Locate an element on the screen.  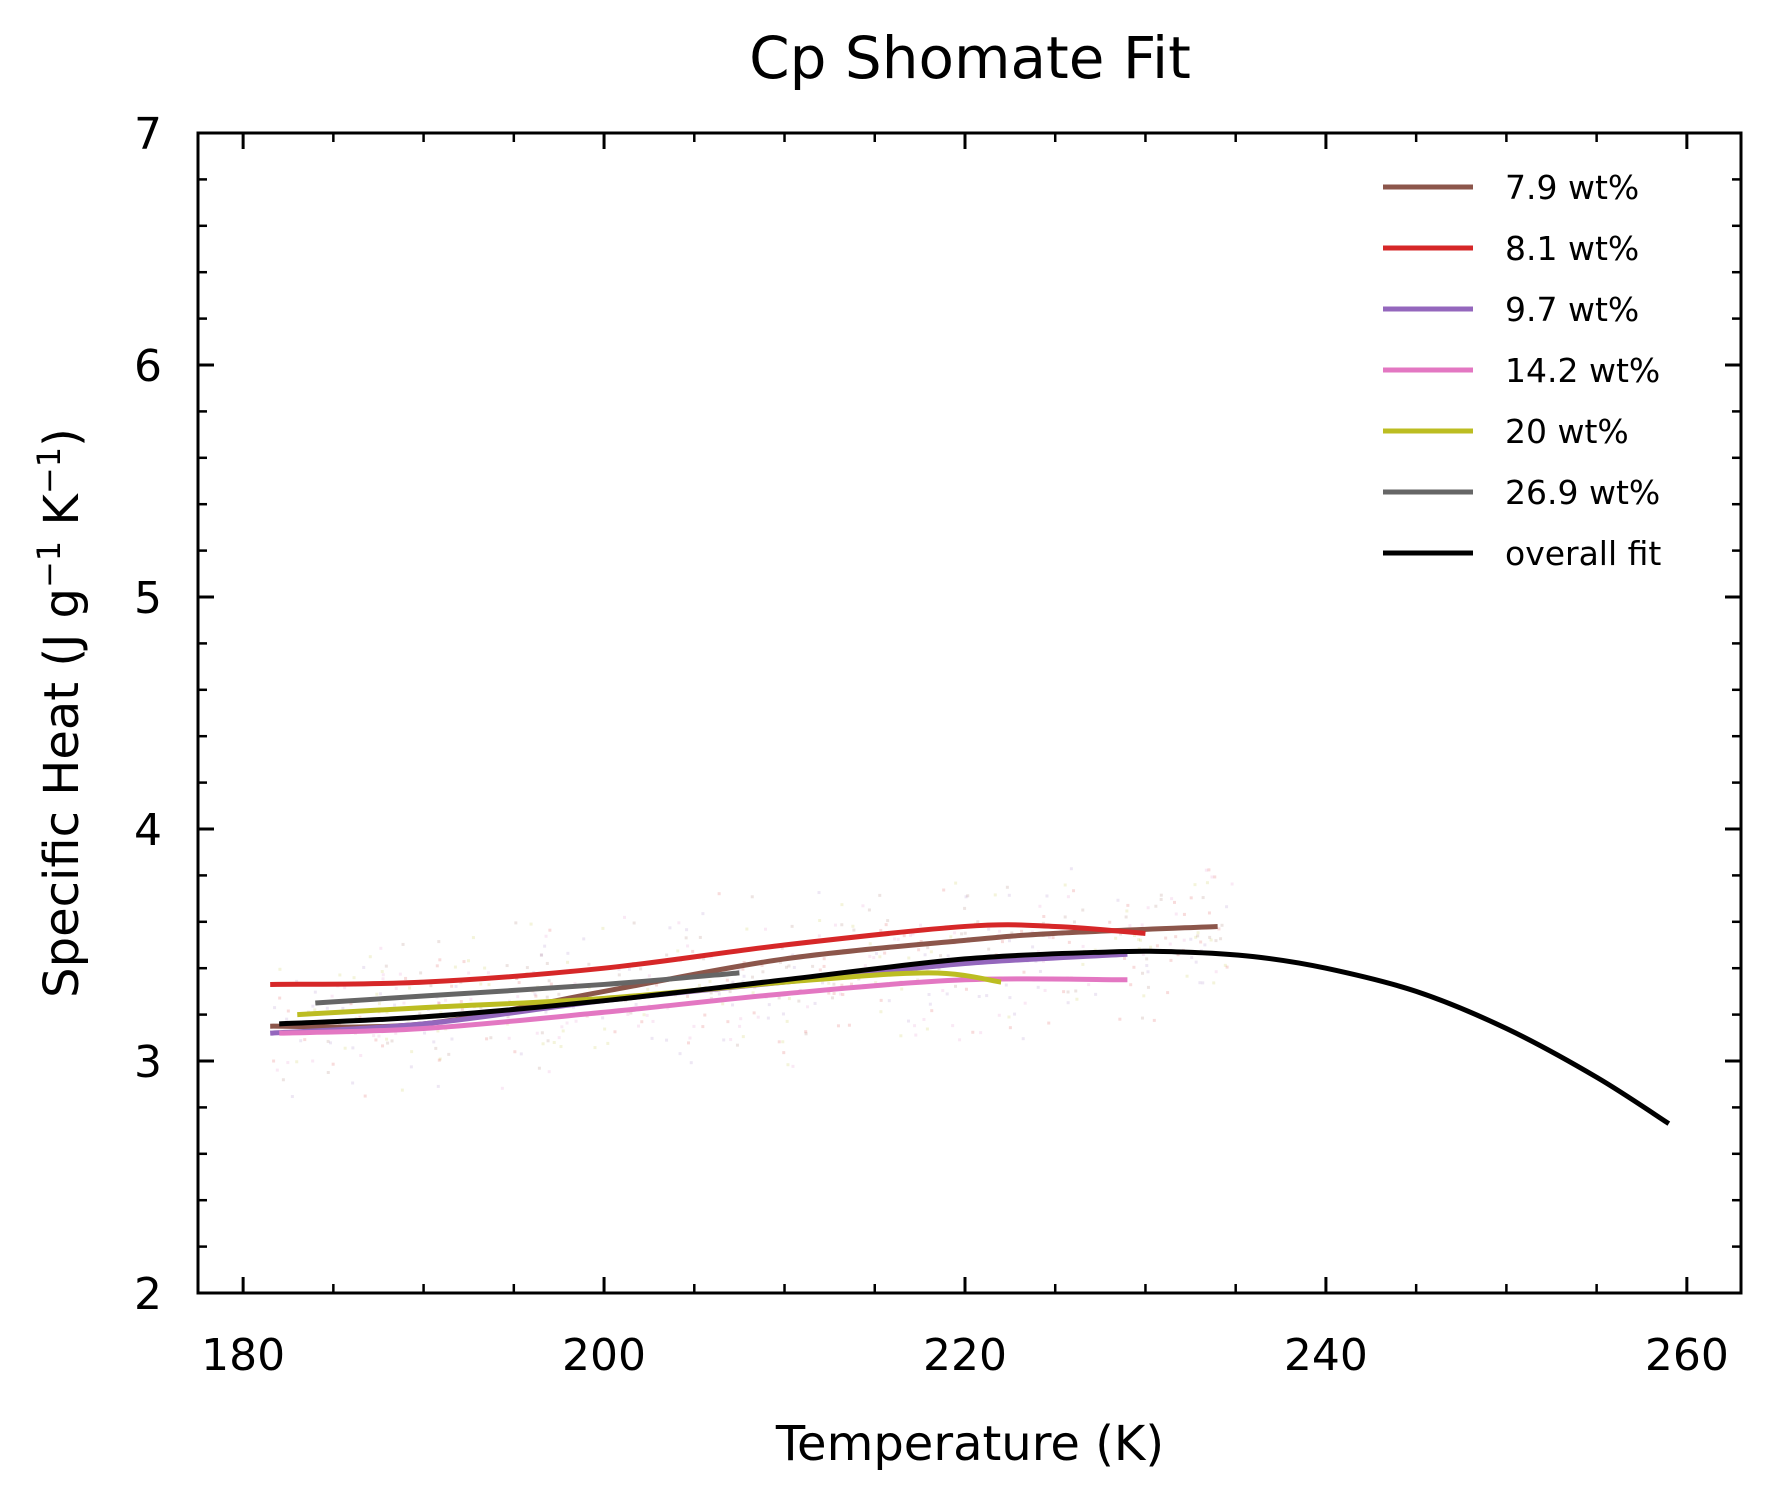
legend-label: overall fit is located at coordinates (1583, 553).